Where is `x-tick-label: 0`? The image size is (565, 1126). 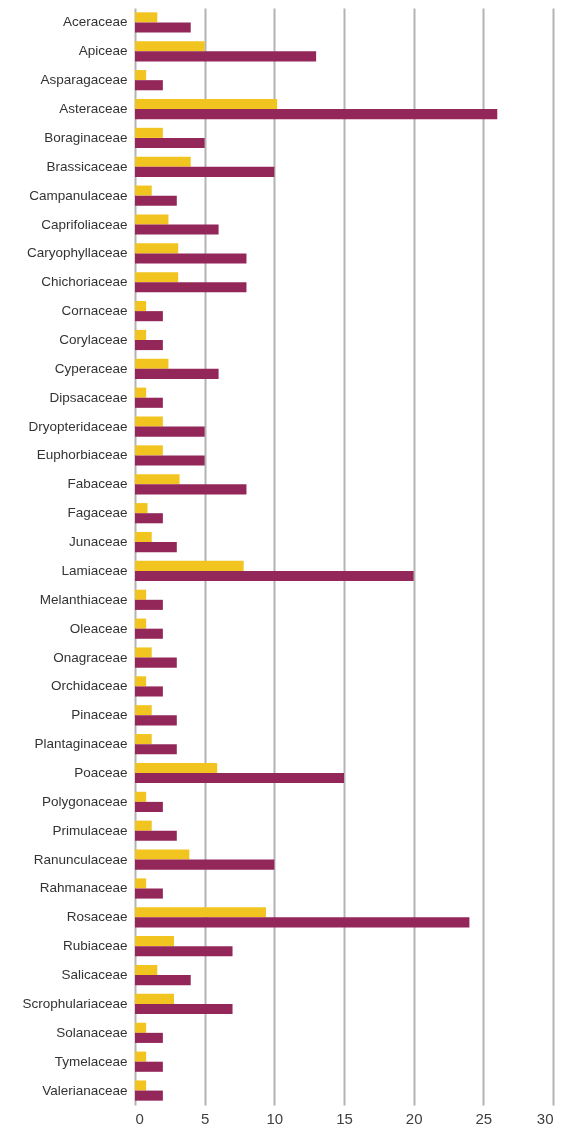
x-tick-label: 0 is located at coordinates (139, 1117).